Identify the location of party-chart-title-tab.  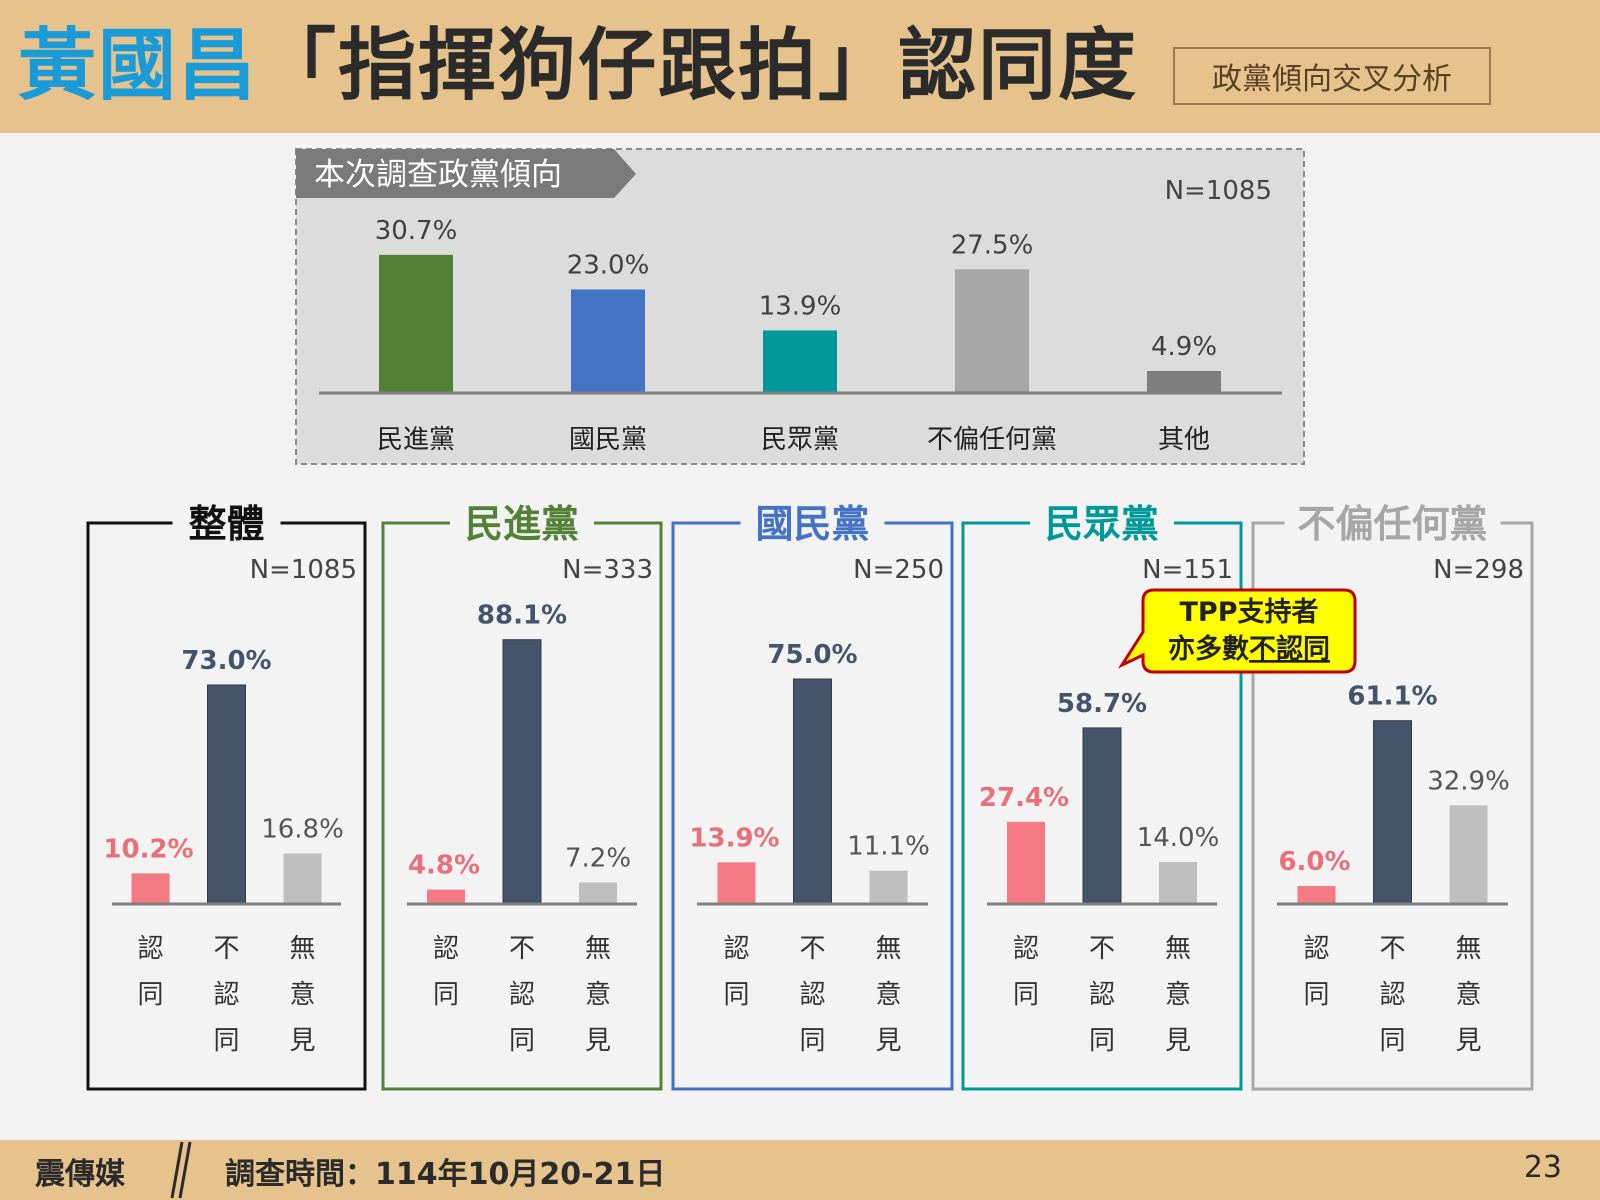
(466, 173).